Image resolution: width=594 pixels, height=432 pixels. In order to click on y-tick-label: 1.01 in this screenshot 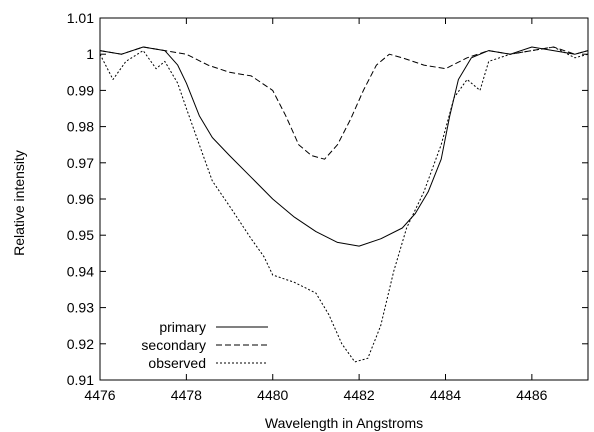, I will do `click(80, 18)`.